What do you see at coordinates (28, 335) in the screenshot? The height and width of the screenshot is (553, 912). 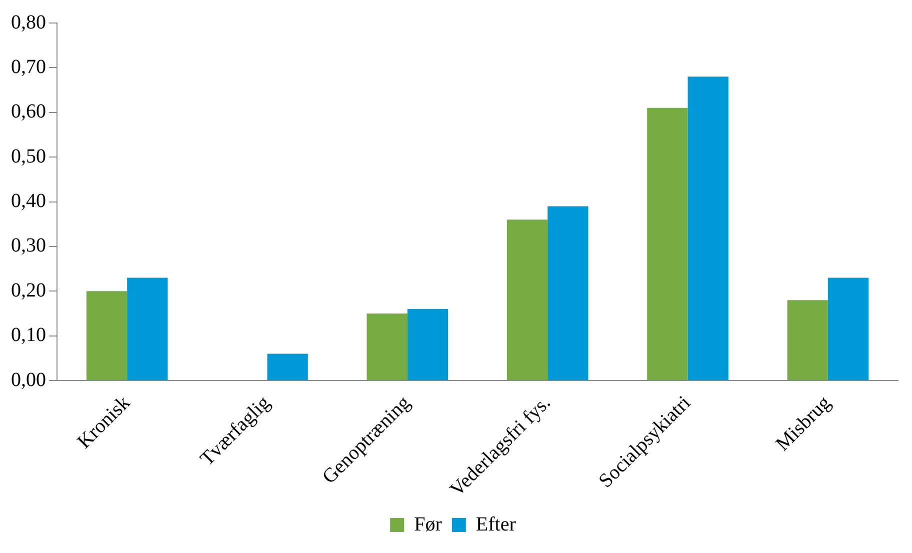 I see `y-tick-label: 0,10` at bounding box center [28, 335].